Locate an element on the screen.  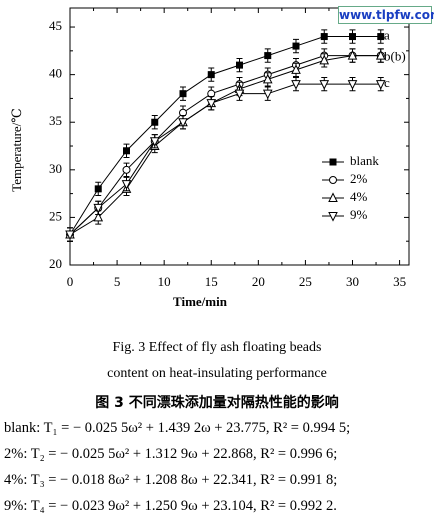
annotation: c is located at coordinates (387, 82).